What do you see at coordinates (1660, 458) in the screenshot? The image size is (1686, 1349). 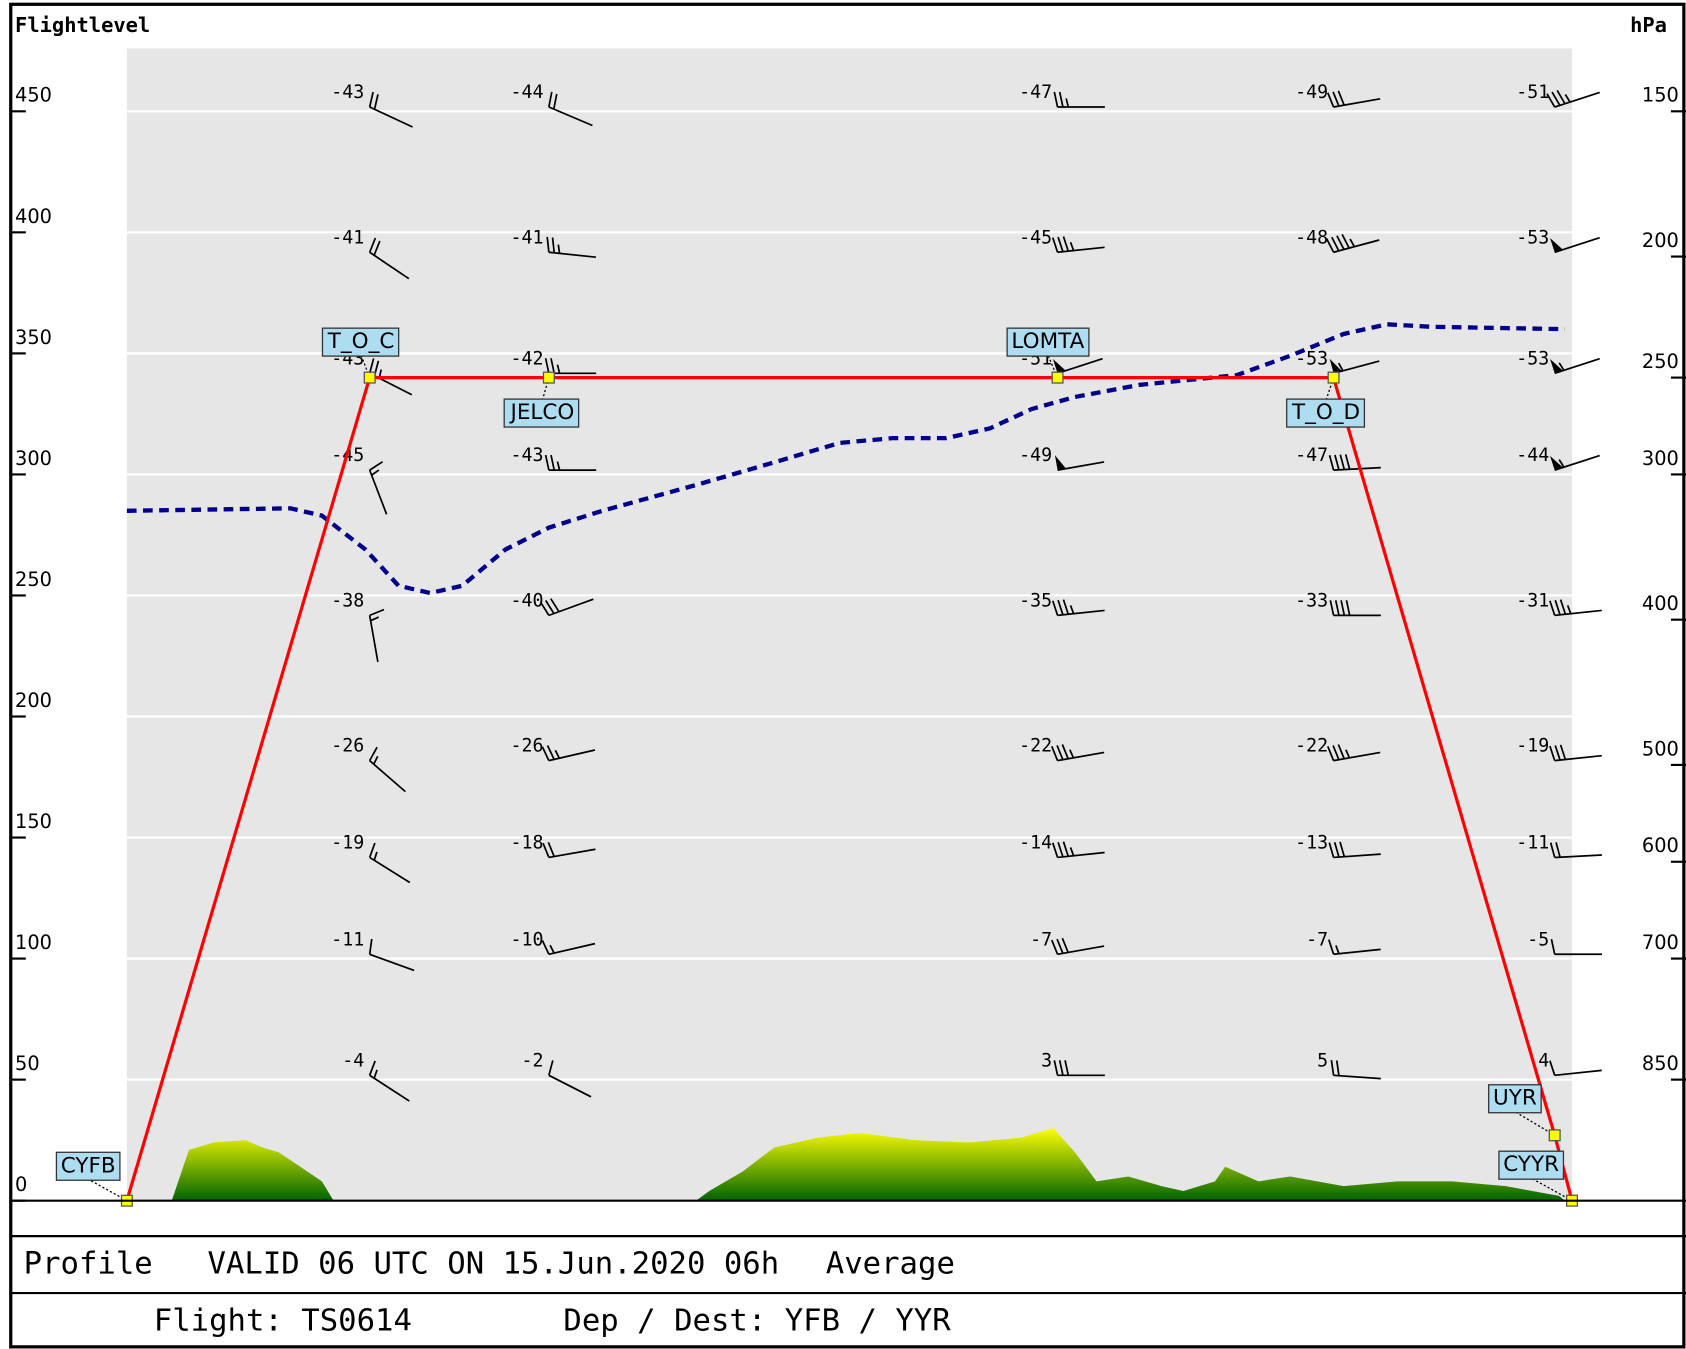 I see `y2-tick-label: 300` at bounding box center [1660, 458].